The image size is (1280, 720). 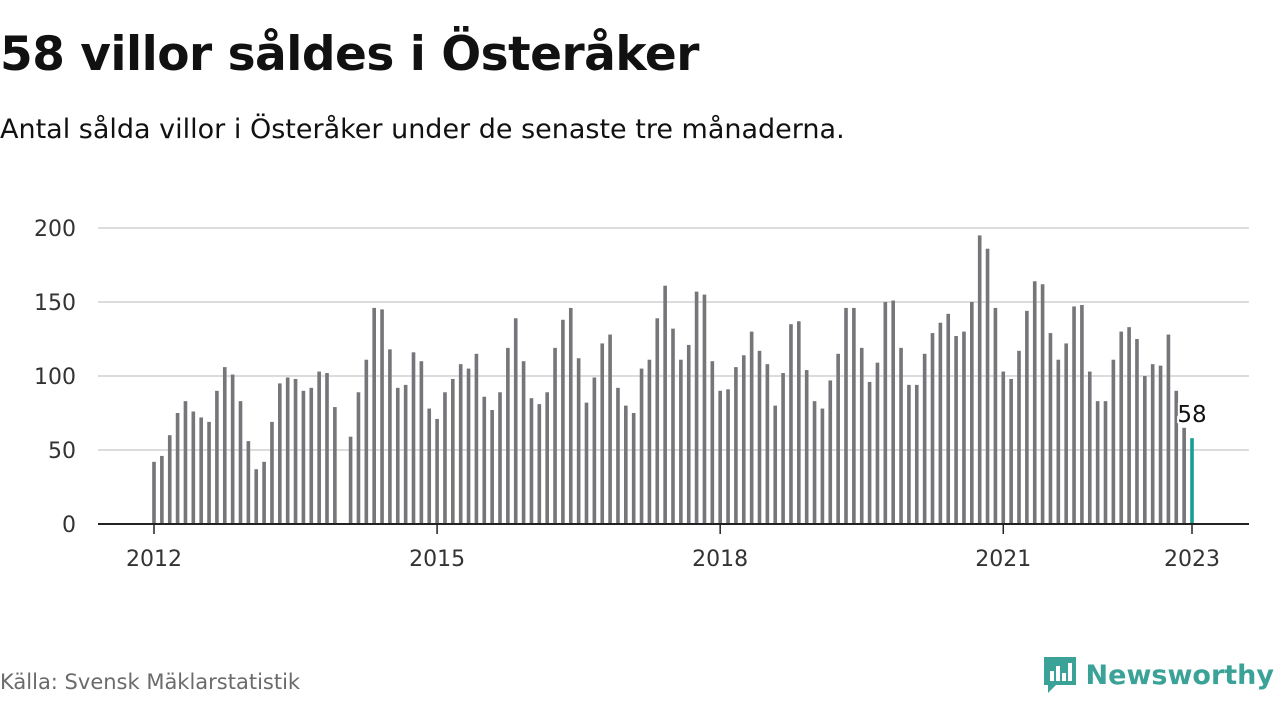 I want to click on y-tick-label: 0, so click(x=69, y=525).